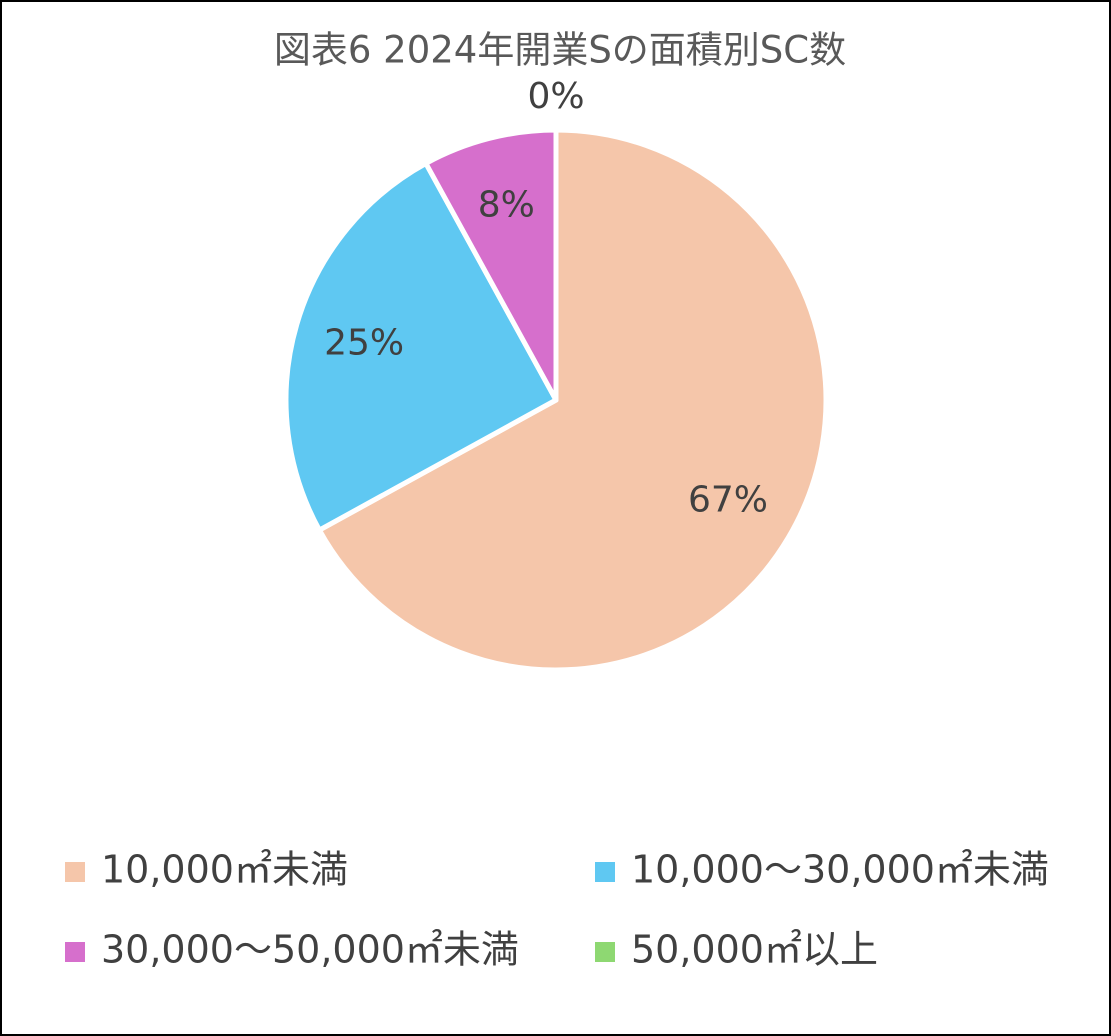  What do you see at coordinates (754, 950) in the screenshot?
I see `legend-label: 50,000㎡以上` at bounding box center [754, 950].